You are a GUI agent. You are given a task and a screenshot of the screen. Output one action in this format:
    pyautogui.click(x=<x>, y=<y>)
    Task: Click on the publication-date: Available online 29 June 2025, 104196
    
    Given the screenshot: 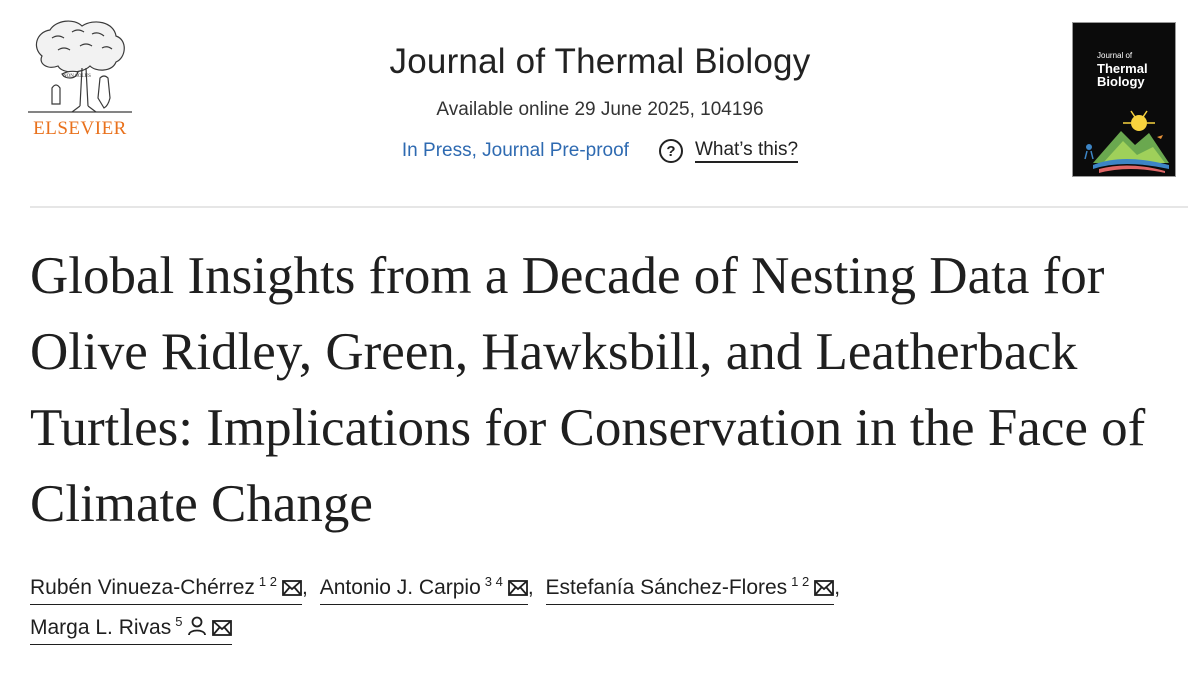 What is the action you would take?
    pyautogui.click(x=600, y=109)
    